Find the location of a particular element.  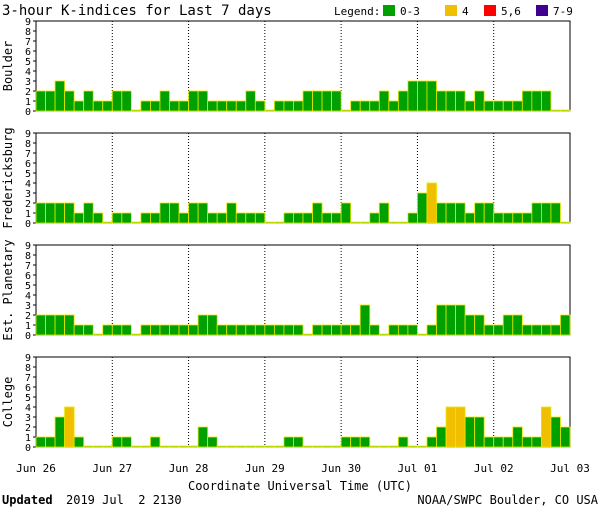

updated-value: 2019 Jul 2 2130 is located at coordinates (124, 500).